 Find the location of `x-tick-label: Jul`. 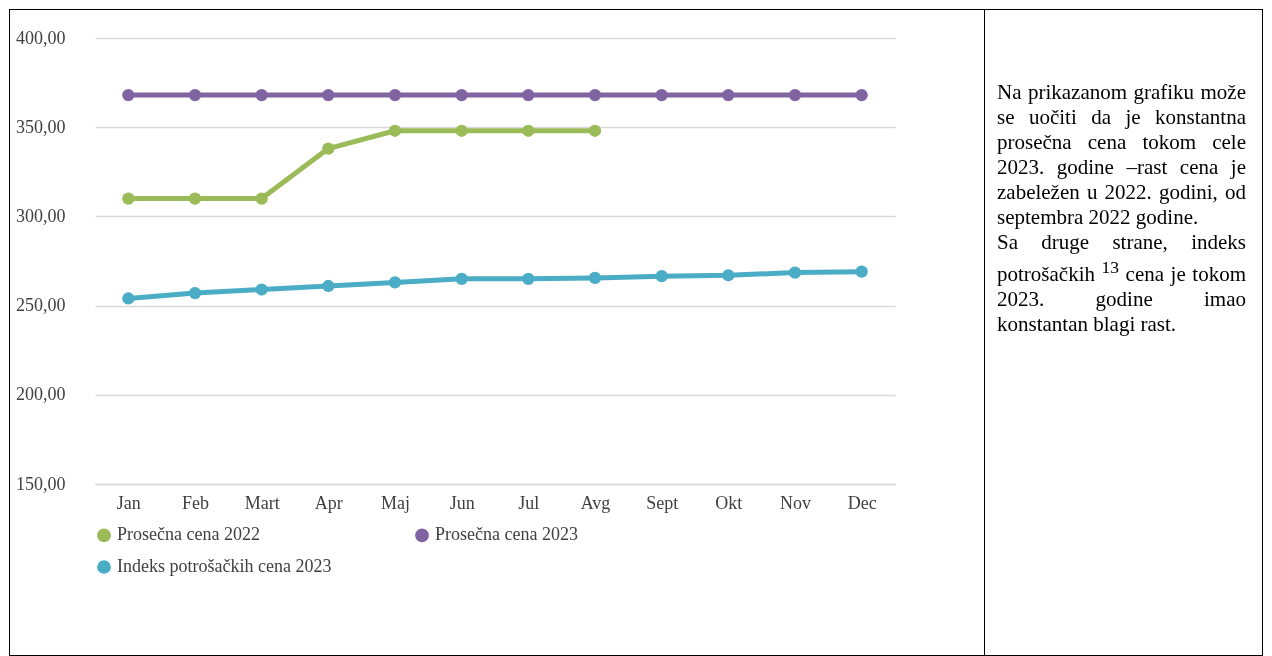

x-tick-label: Jul is located at coordinates (529, 502).